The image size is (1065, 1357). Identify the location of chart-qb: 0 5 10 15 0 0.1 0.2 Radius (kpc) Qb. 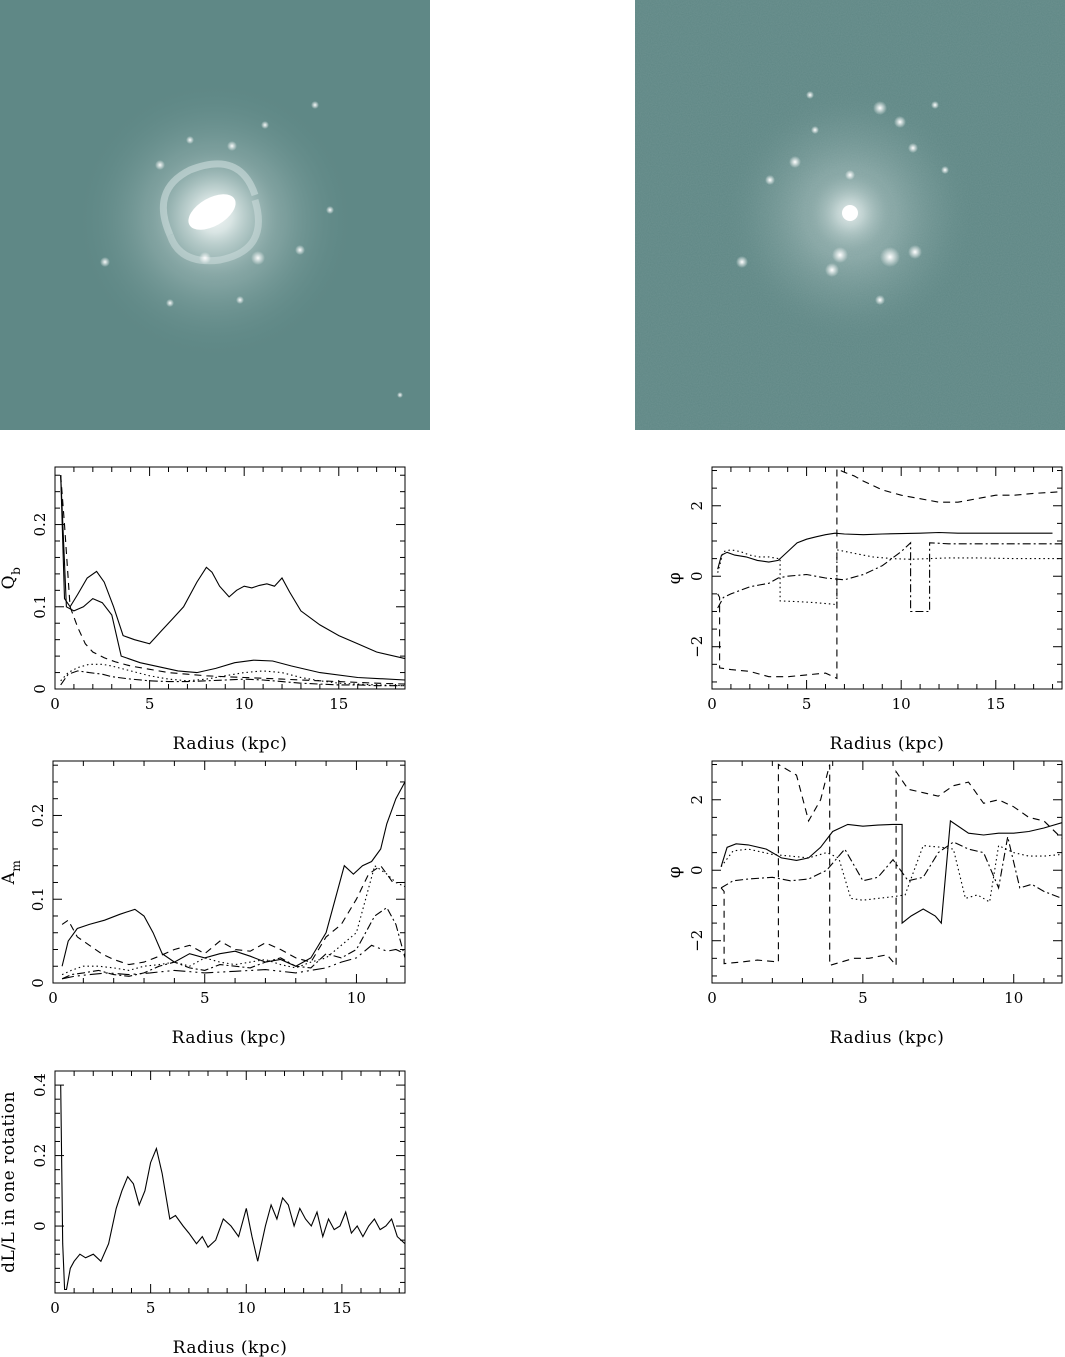
(203, 610).